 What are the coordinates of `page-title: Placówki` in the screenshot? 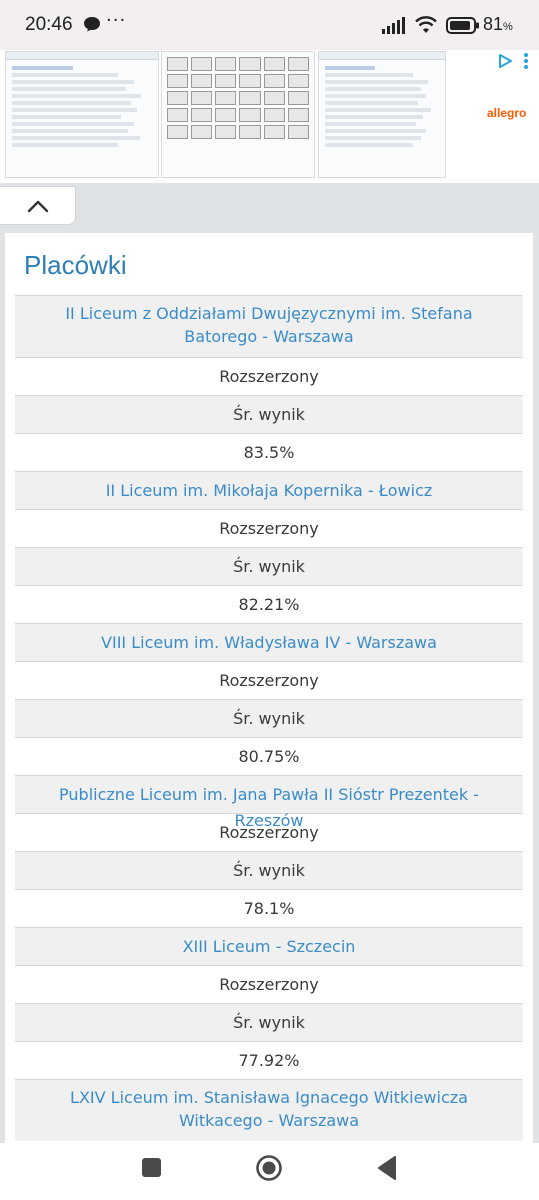 It's located at (75, 265).